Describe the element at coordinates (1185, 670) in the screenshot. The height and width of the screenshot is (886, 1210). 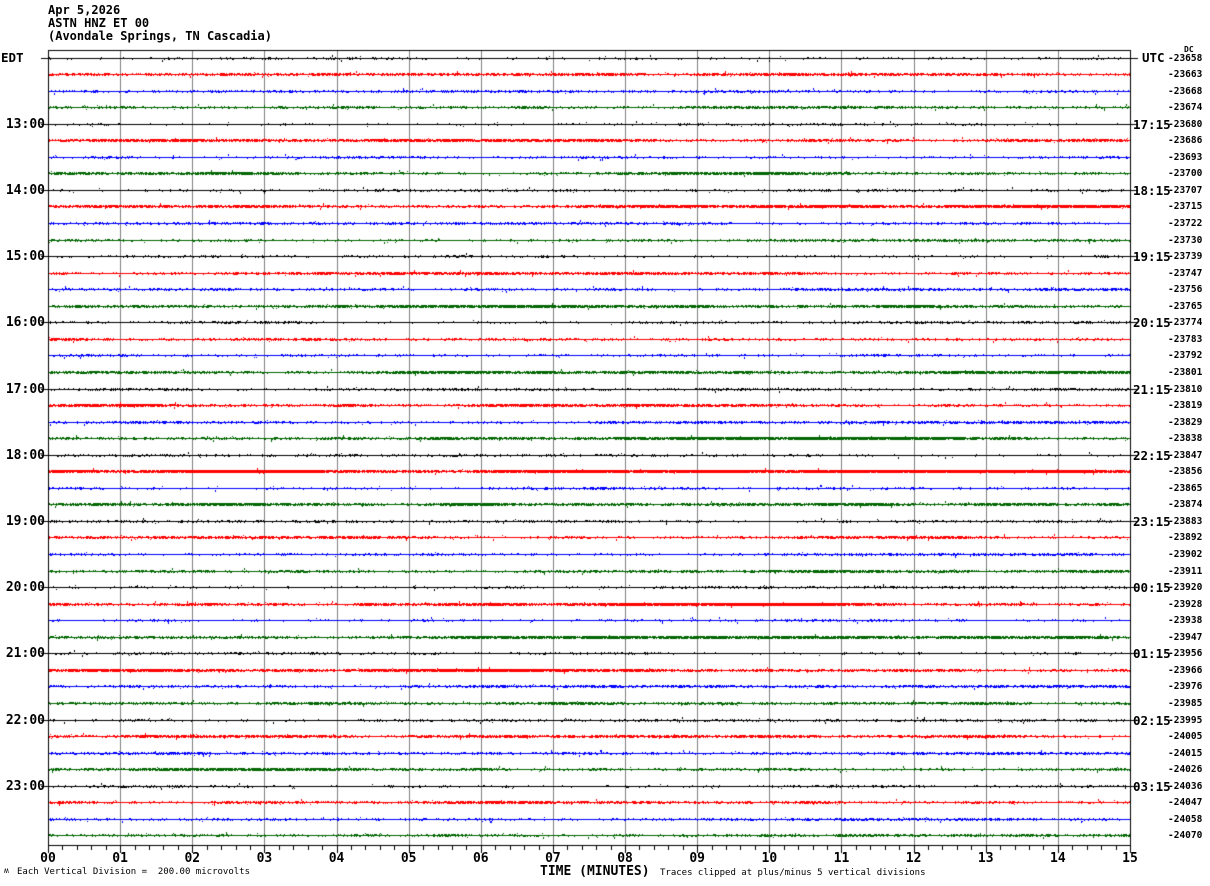
I see `trace-dc-offset-value: -23966` at that location.